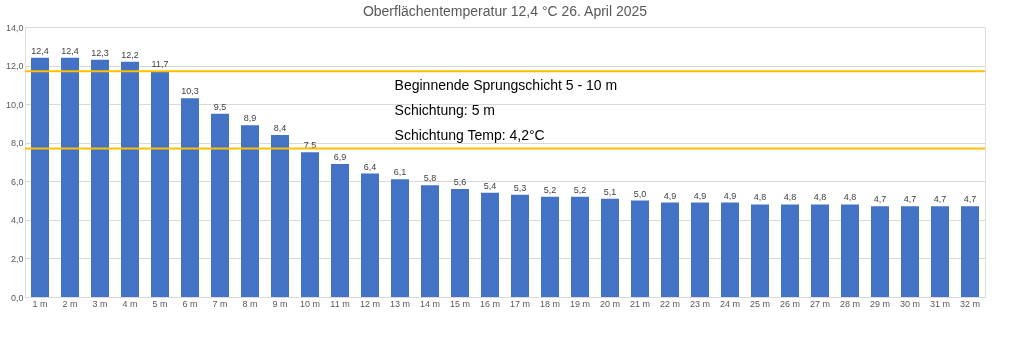 This screenshot has width=1024, height=349. Describe the element at coordinates (310, 303) in the screenshot. I see `x-tick-label: 10 m` at that location.